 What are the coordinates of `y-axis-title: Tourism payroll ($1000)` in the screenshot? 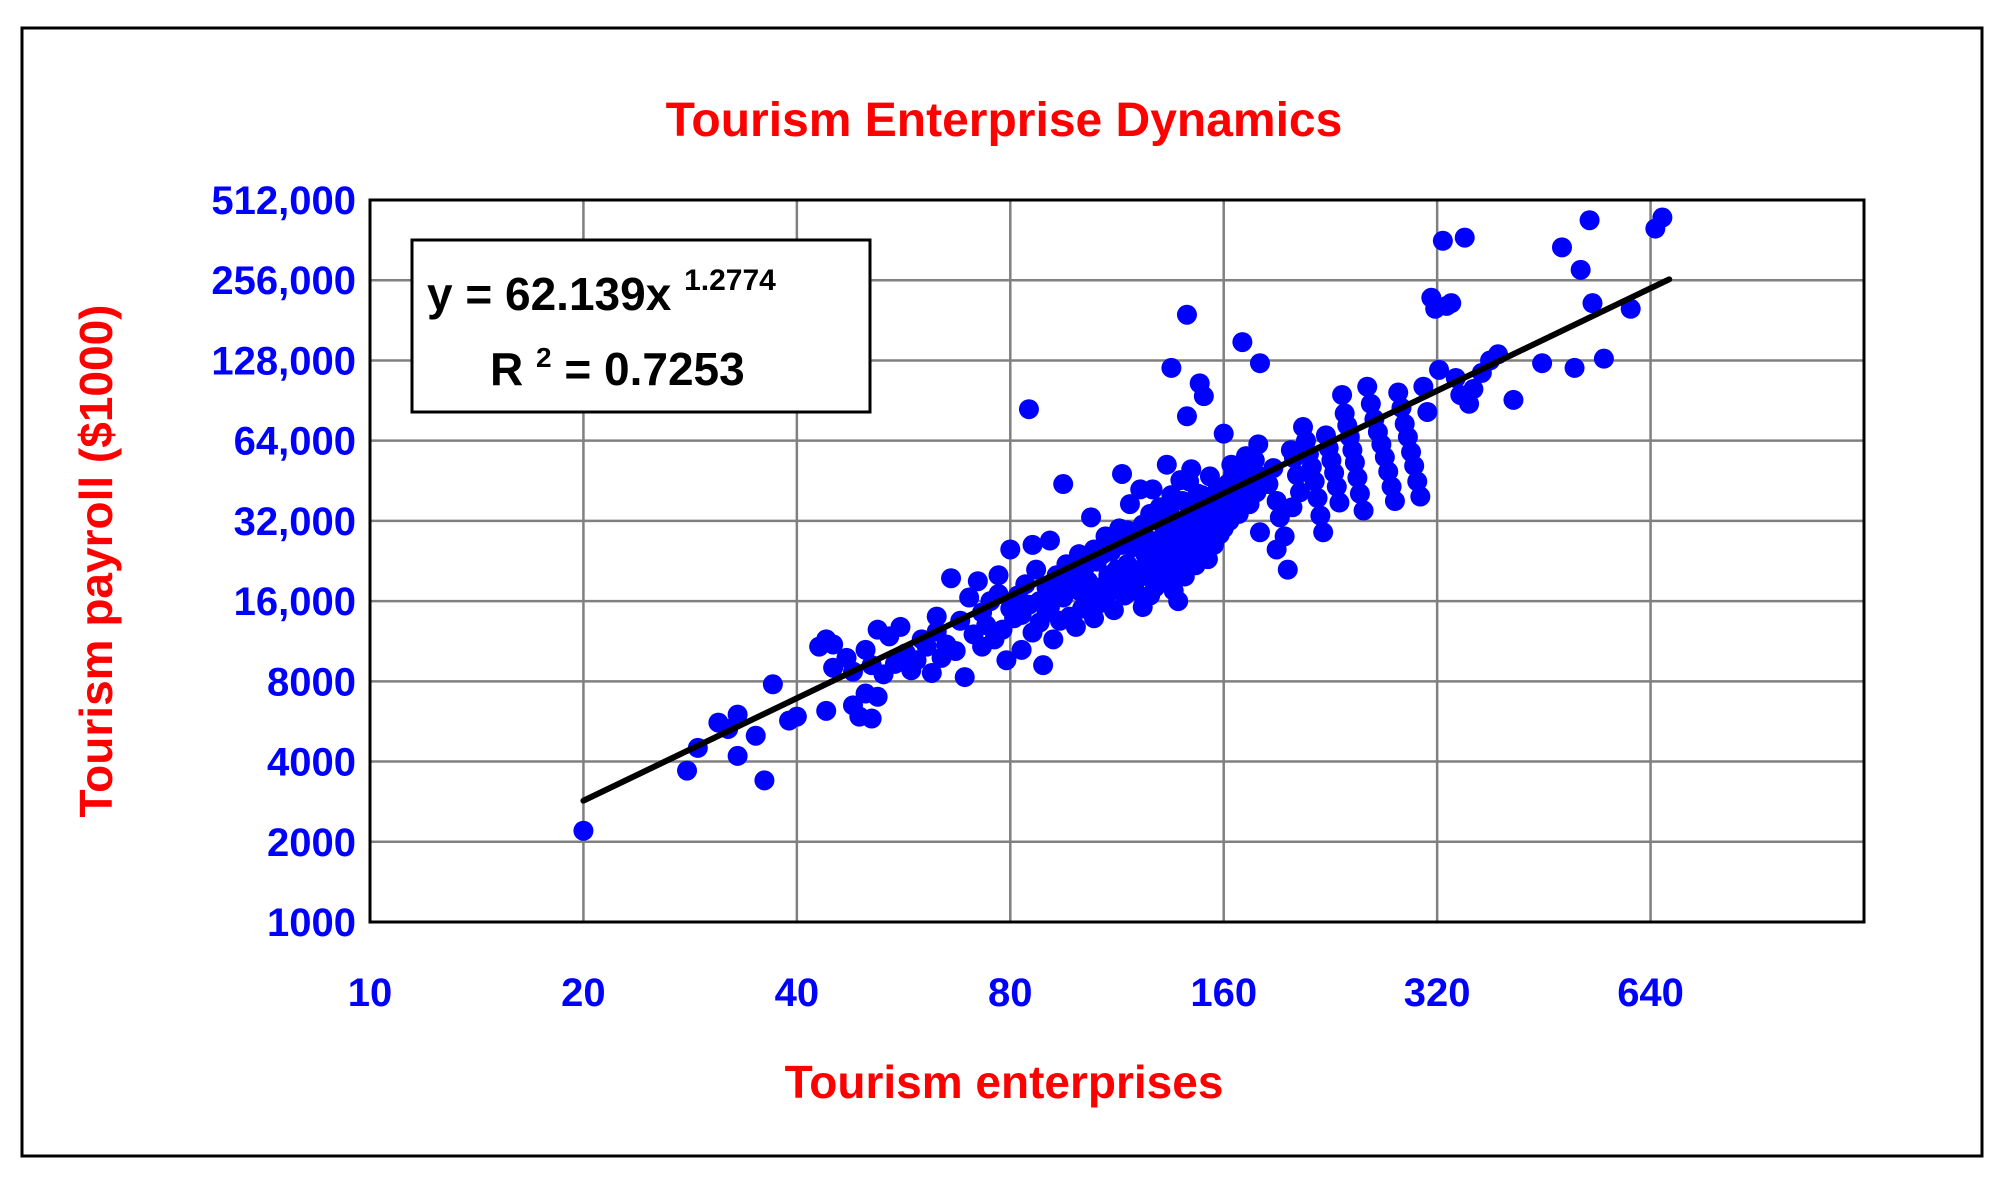 It's located at (96, 561).